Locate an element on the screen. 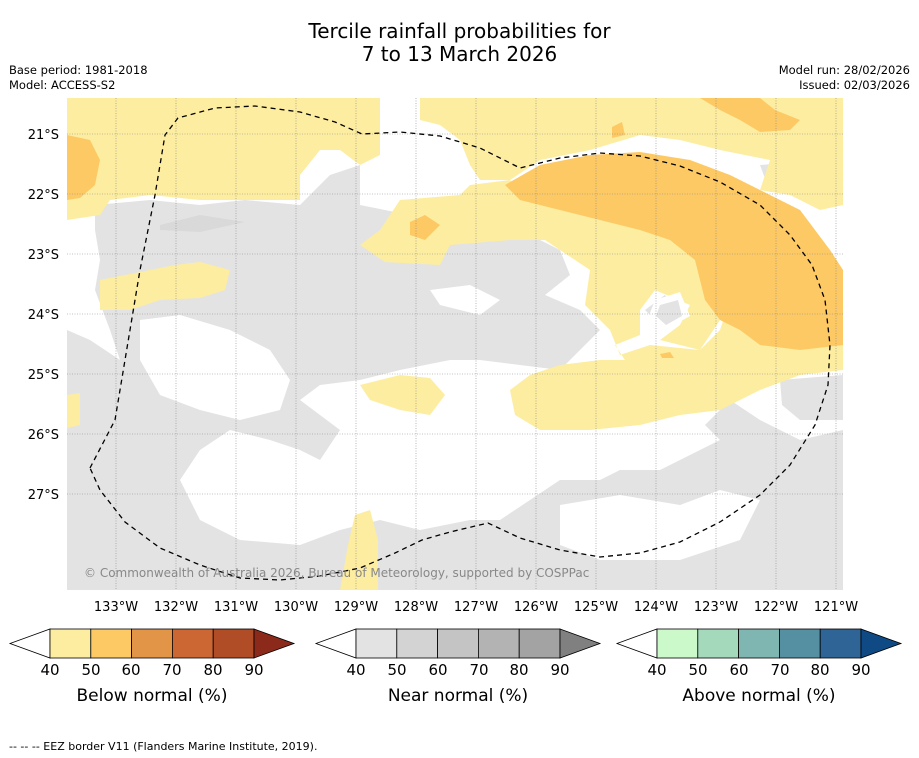 The width and height of the screenshot is (919, 758). lat-label: 23°S is located at coordinates (43, 255).